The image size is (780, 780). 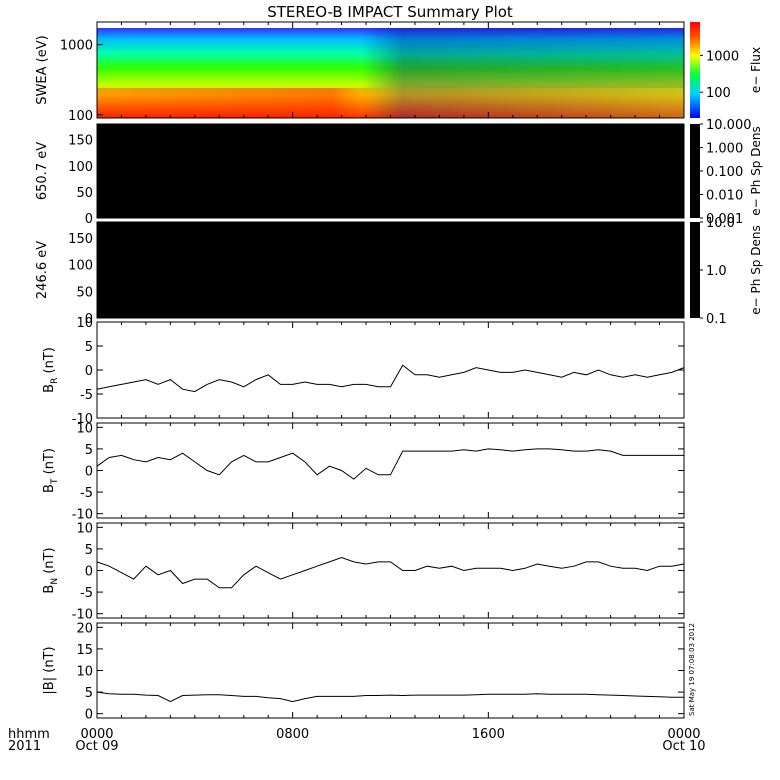 I want to click on year-label: 2011, so click(x=24, y=746).